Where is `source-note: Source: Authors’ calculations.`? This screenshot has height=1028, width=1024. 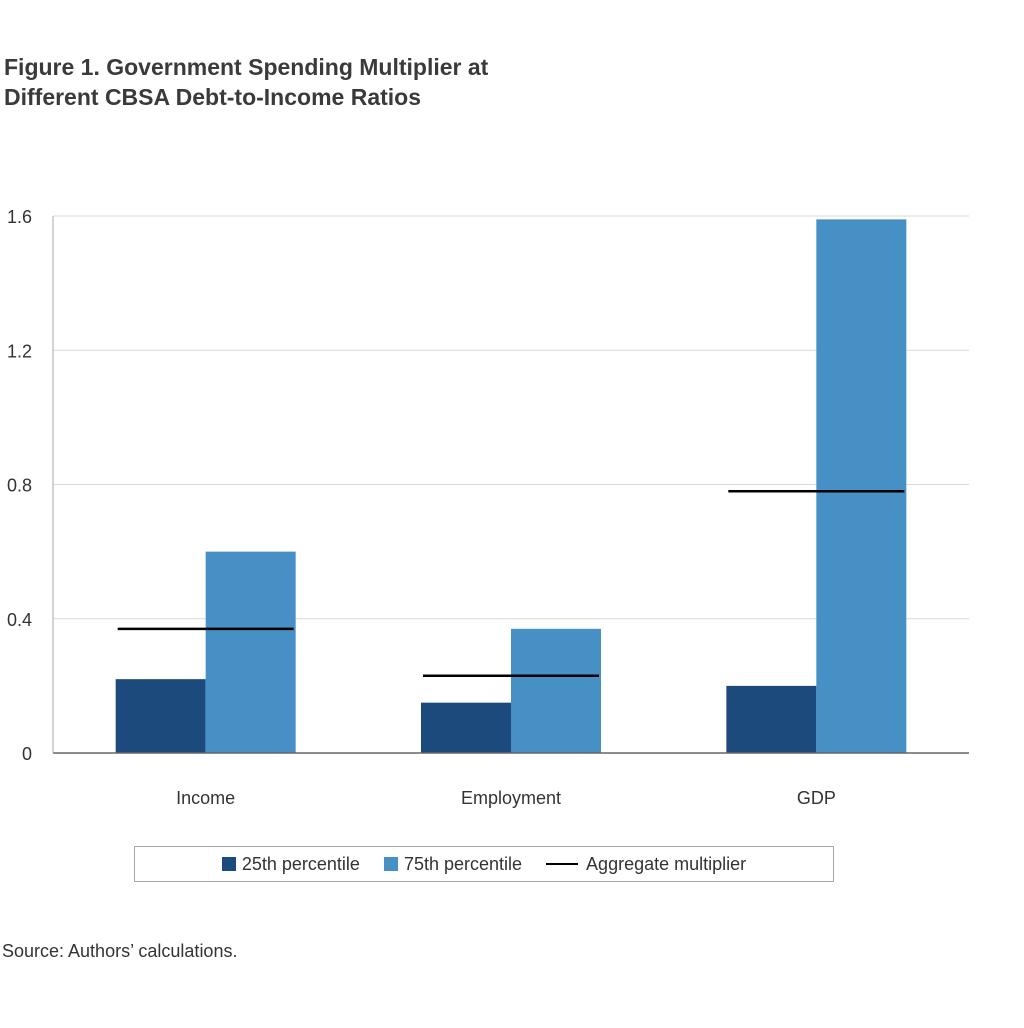 source-note: Source: Authors’ calculations. is located at coordinates (120, 951).